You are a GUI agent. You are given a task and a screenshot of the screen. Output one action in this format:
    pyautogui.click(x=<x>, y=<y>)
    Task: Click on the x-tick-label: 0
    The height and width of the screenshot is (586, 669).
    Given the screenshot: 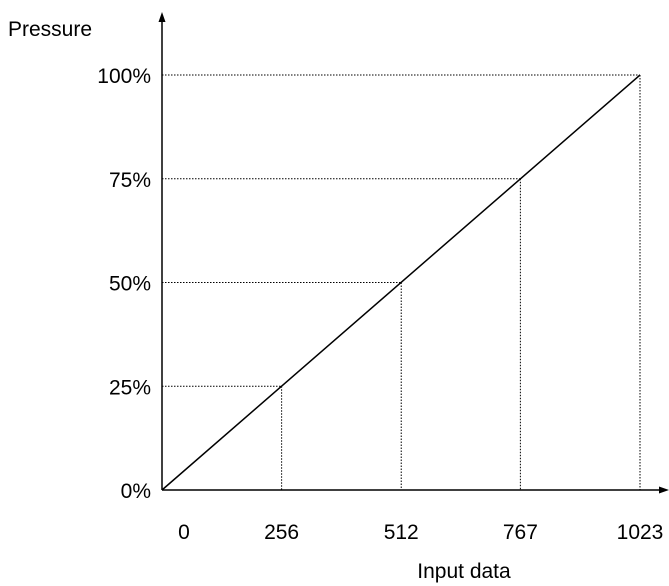 What is the action you would take?
    pyautogui.click(x=184, y=532)
    